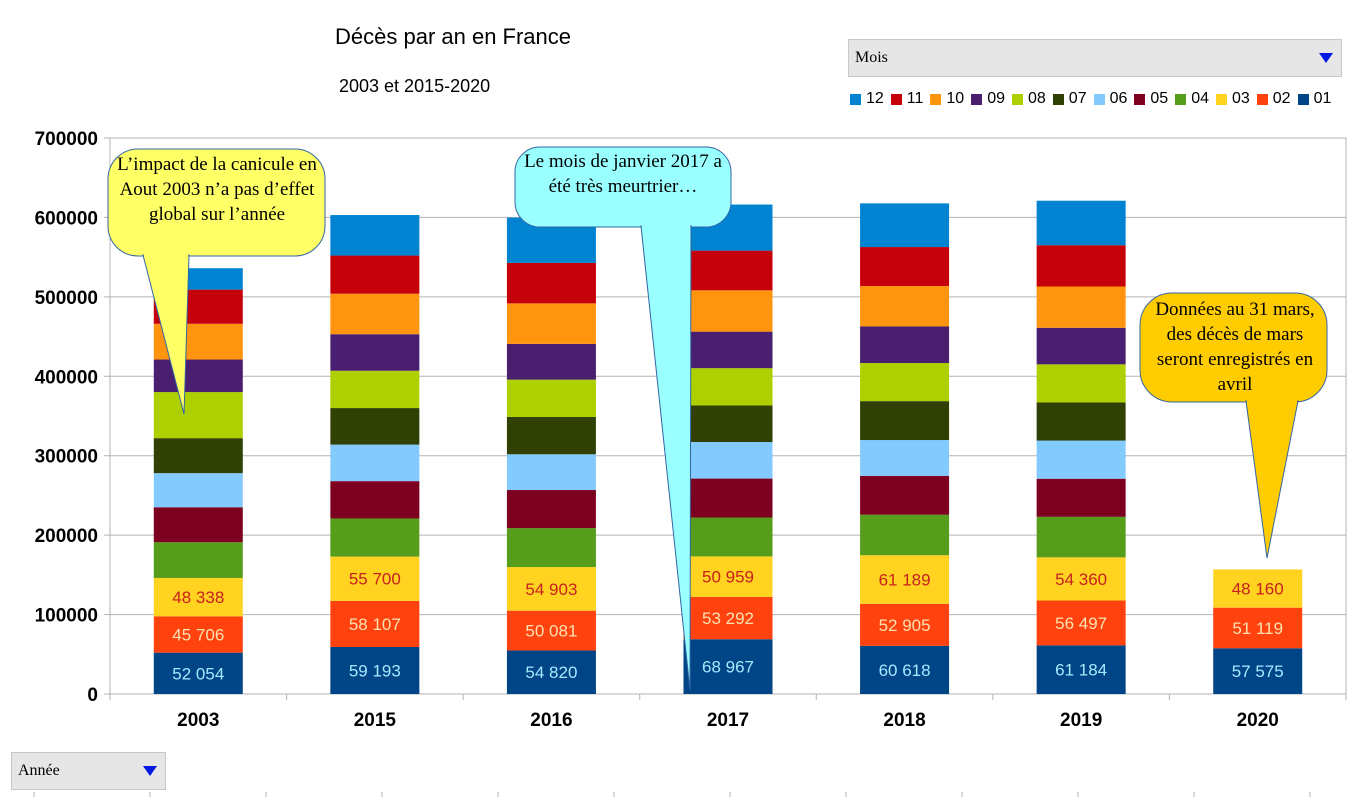 The width and height of the screenshot is (1355, 797). What do you see at coordinates (1069, 99) in the screenshot?
I see `legend-item-07: 07` at bounding box center [1069, 99].